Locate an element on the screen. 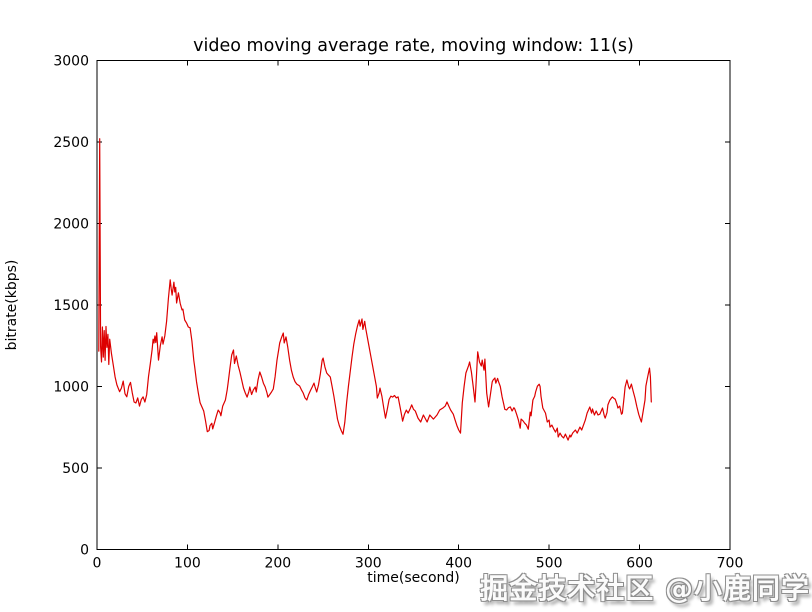 This screenshot has height=612, width=812. x-axis-label: time(second) is located at coordinates (413, 578).